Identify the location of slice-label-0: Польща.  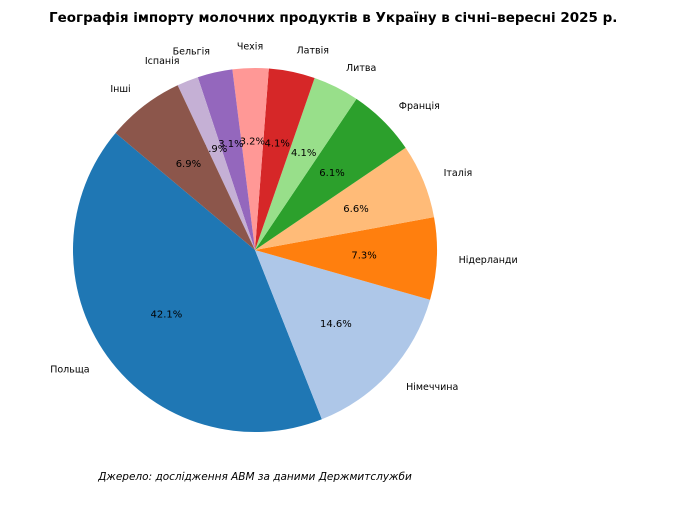
(69, 370).